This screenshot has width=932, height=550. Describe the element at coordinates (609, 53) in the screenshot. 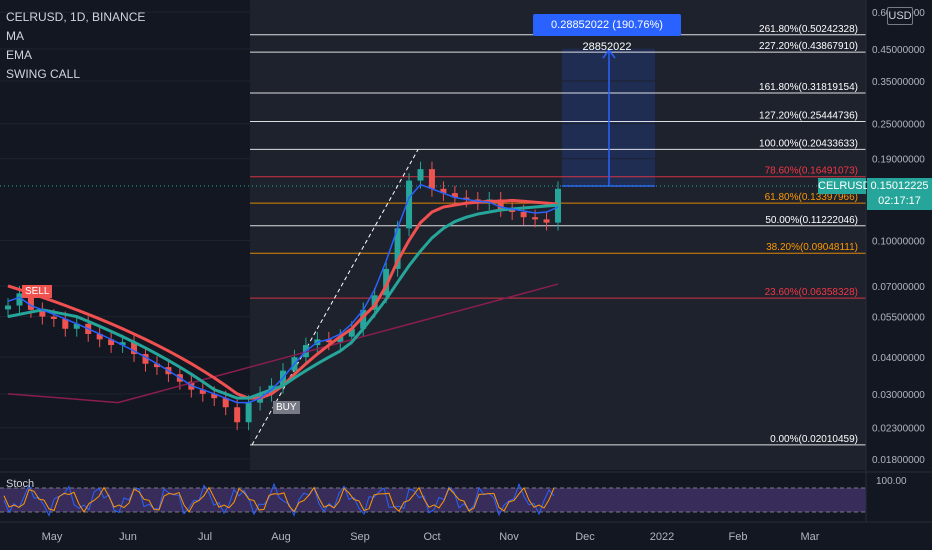

I see `measure-arrowhead` at that location.